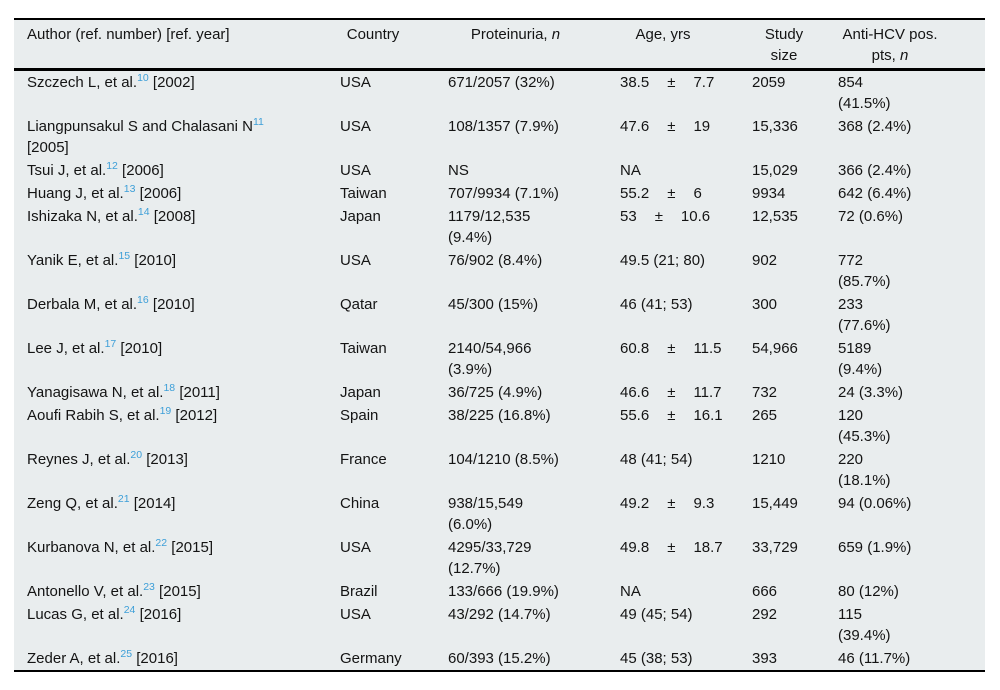 This screenshot has width=1000, height=690. I want to click on col-header-anti-hcv: Anti-HCV pos. pts, n, so click(911, 44).